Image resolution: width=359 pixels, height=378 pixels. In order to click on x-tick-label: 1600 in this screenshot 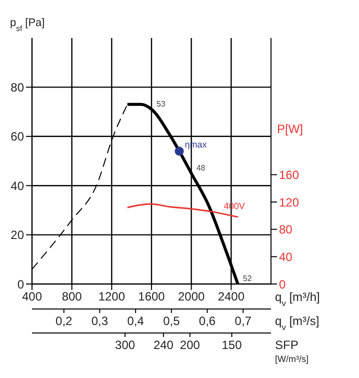, I will do `click(152, 297)`.